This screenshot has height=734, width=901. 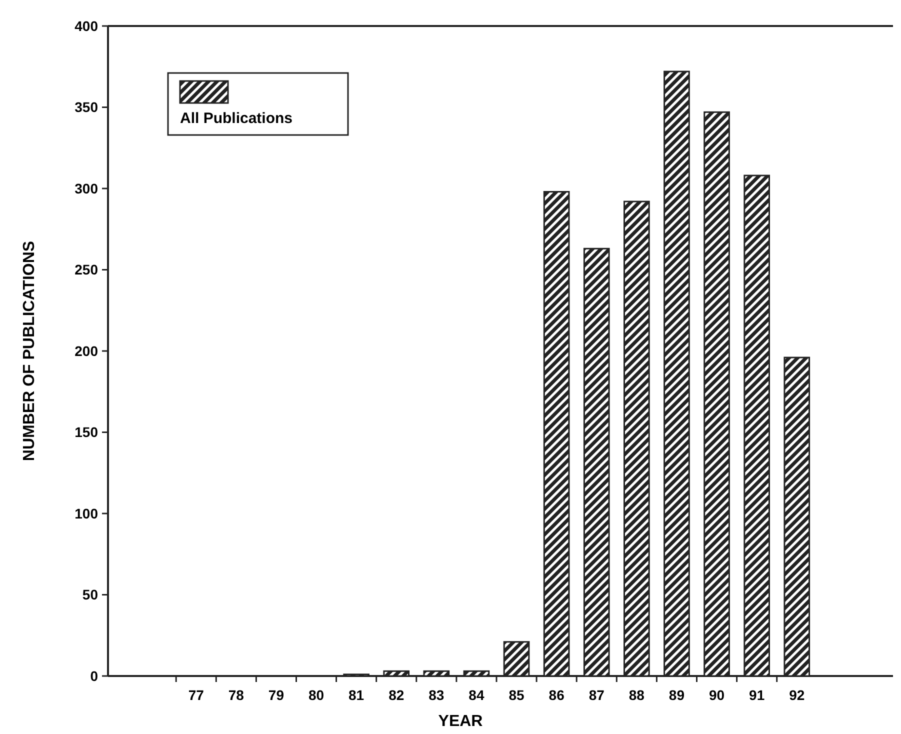 I want to click on x-tick-label: 85, so click(x=516, y=695).